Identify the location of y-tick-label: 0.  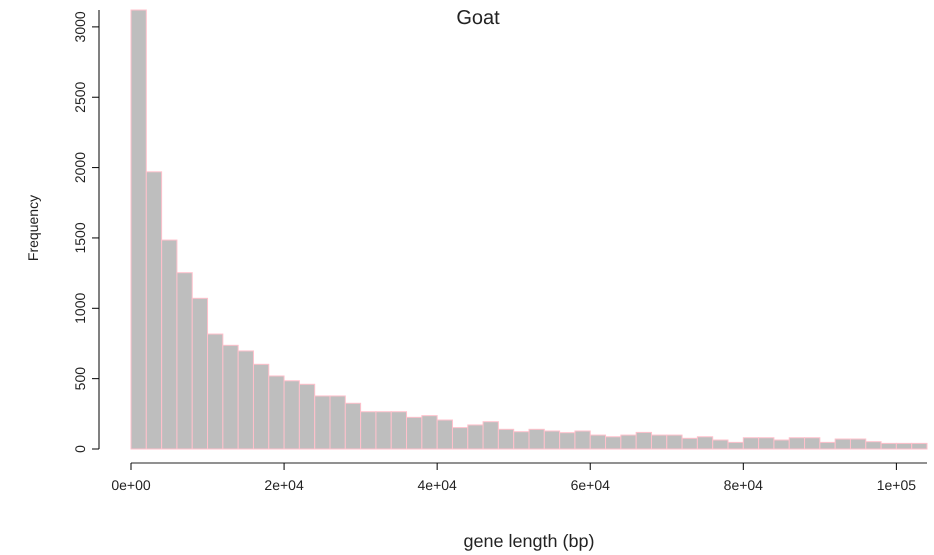
(80, 448).